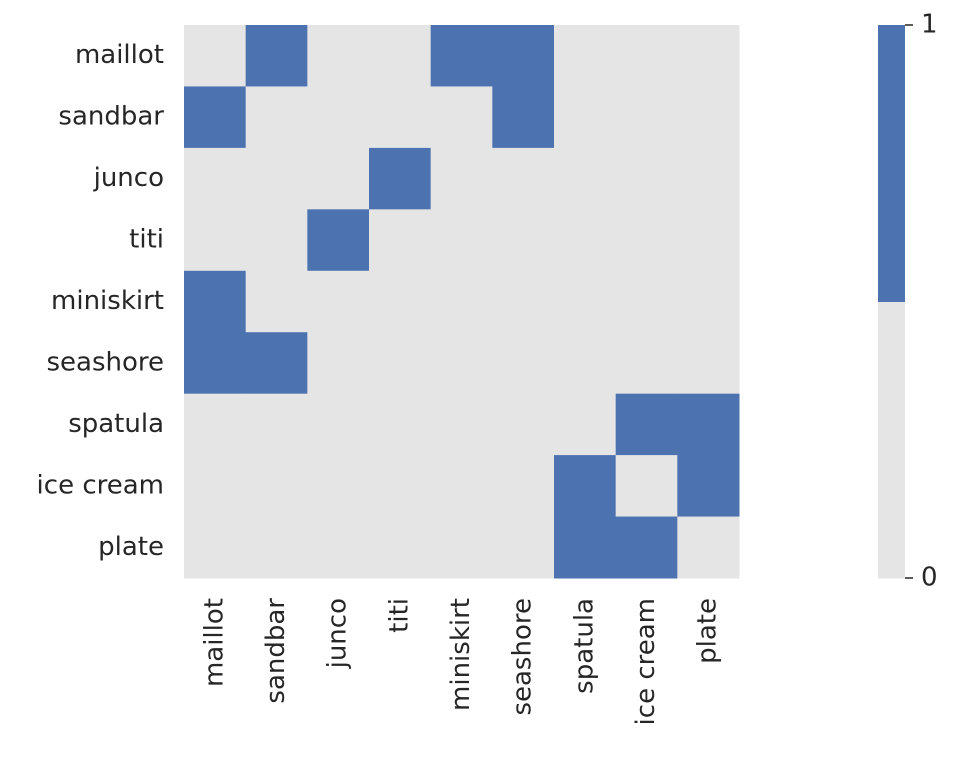 This screenshot has height=763, width=957. What do you see at coordinates (214, 642) in the screenshot?
I see `x-tick-label: maillot` at bounding box center [214, 642].